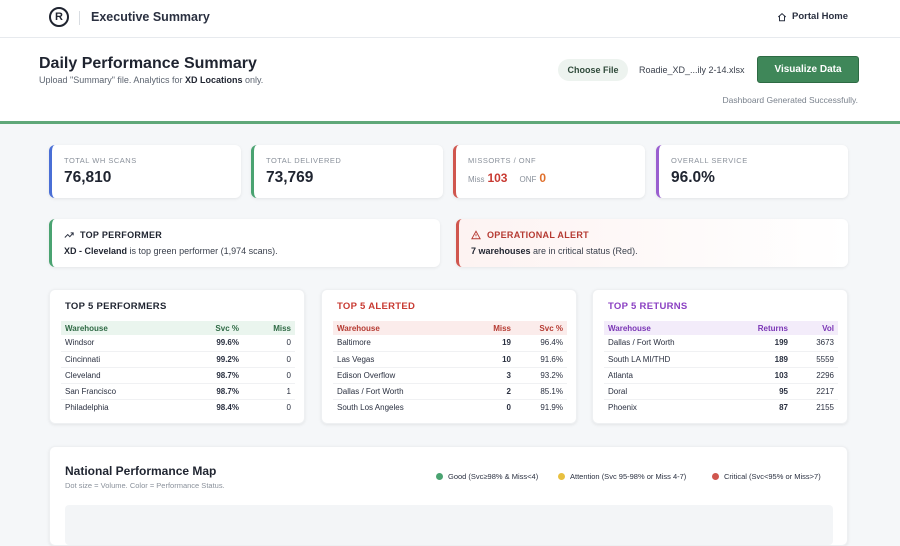 The width and height of the screenshot is (900, 546). Describe the element at coordinates (721, 375) in the screenshot. I see `table-row: Atlanta 103 2296` at that location.